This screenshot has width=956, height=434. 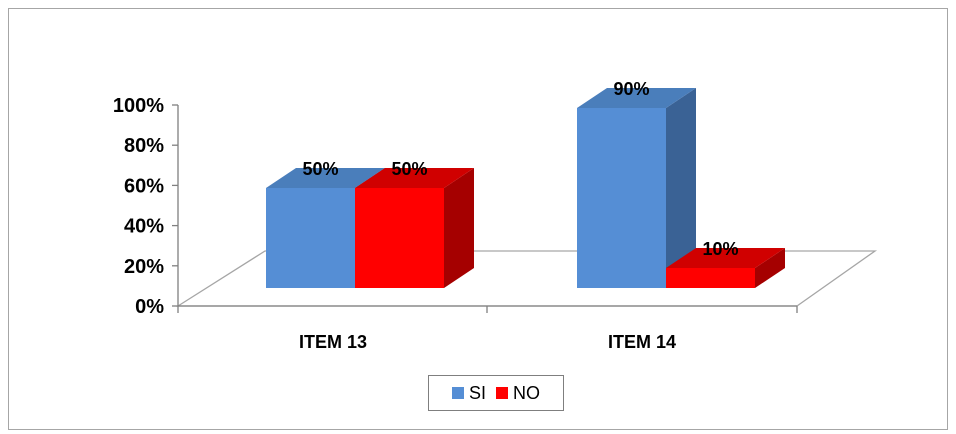 I want to click on y-tick-label: 100%, so click(x=138, y=106).